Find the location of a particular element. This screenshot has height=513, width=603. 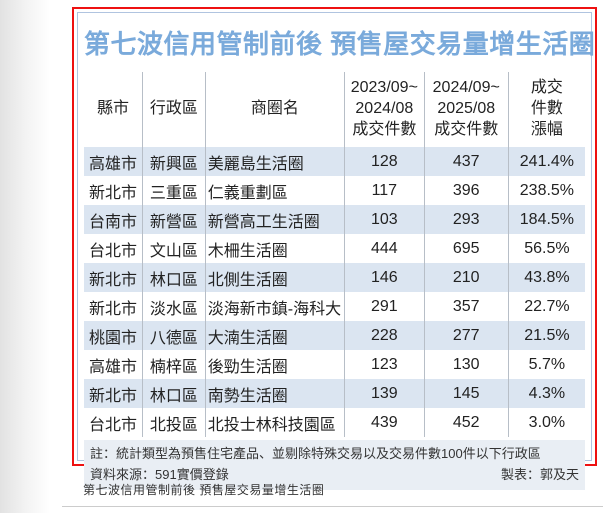

horizontal-divider is located at coordinates (332, 506).